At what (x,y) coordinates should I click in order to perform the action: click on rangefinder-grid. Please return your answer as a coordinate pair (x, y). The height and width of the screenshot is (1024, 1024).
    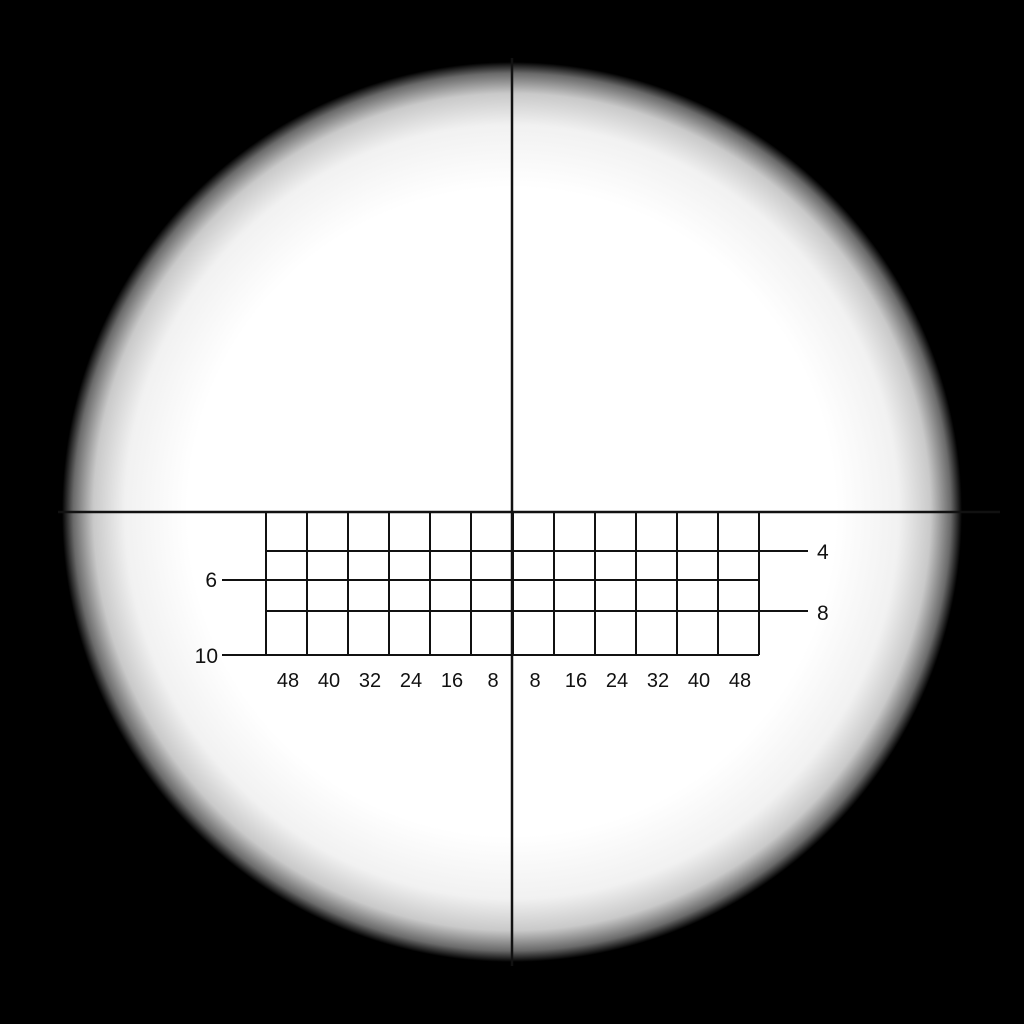
    Looking at the image, I should click on (515, 584).